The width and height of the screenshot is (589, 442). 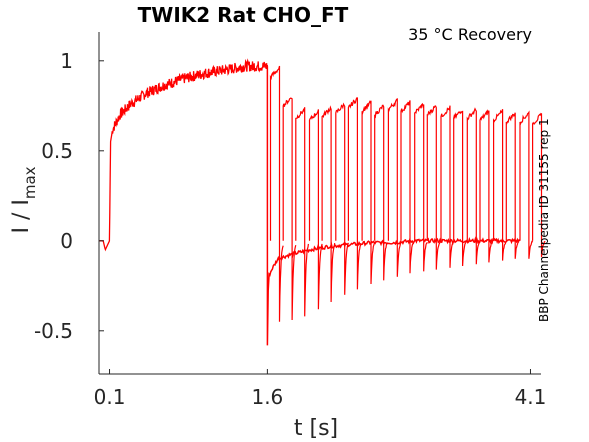 I want to click on y-tick-label: 1, so click(x=66, y=61).